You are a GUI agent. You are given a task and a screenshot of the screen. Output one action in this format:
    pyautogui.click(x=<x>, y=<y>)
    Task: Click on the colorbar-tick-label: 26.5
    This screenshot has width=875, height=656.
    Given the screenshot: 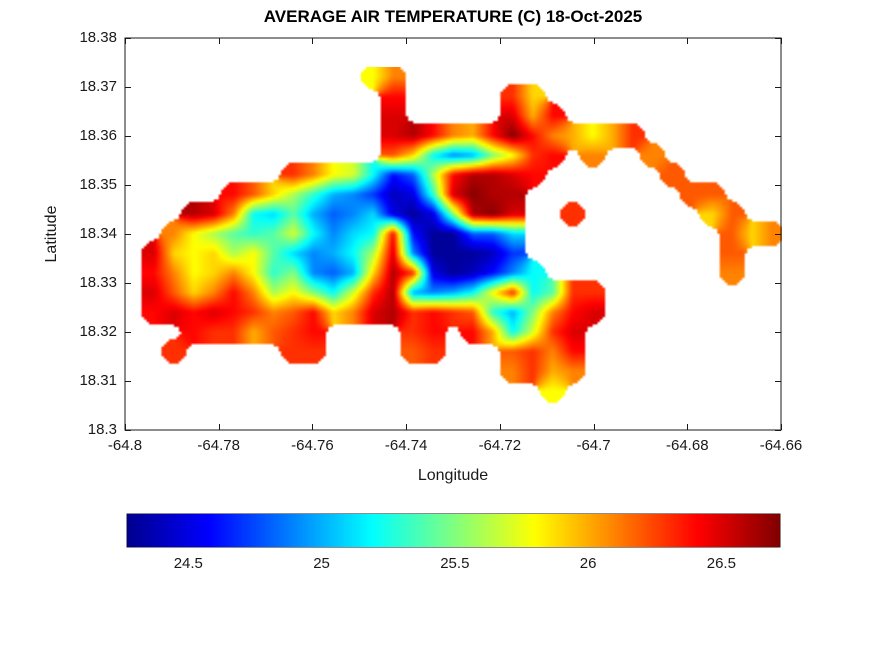 What is the action you would take?
    pyautogui.click(x=721, y=563)
    